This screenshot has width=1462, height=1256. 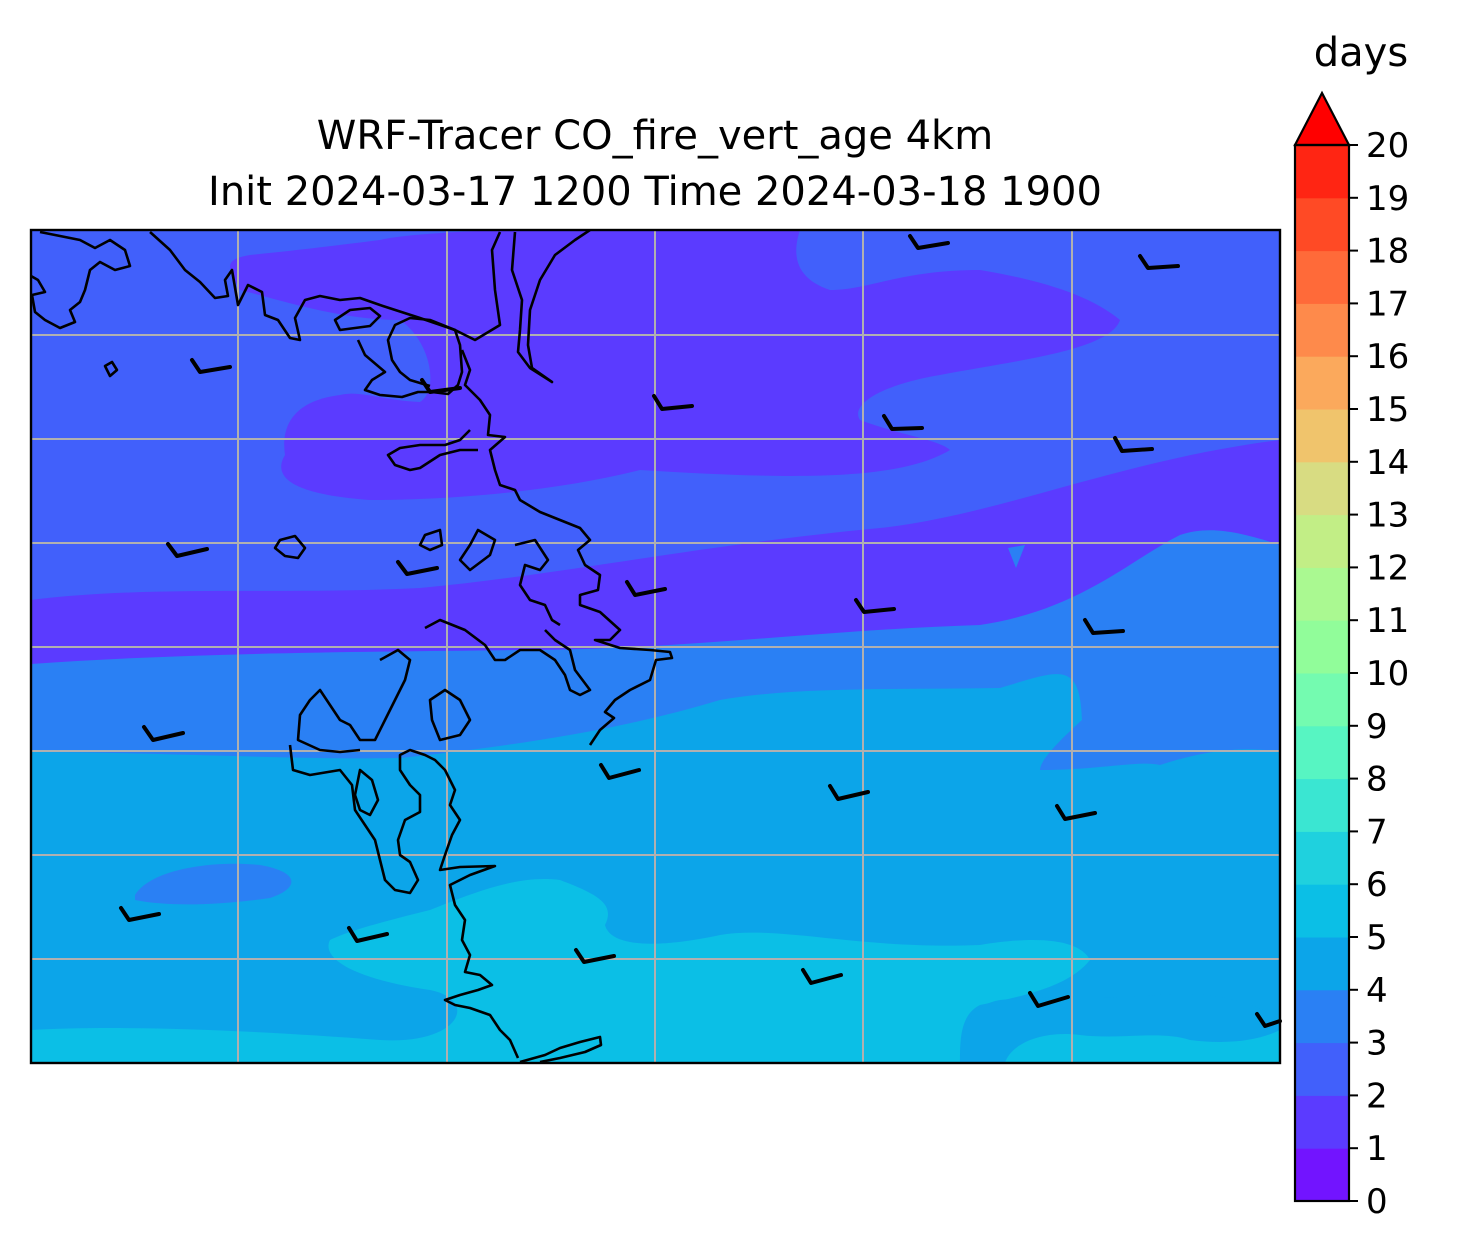 What do you see at coordinates (1387, 357) in the screenshot?
I see `colorbar-tick-label: 16` at bounding box center [1387, 357].